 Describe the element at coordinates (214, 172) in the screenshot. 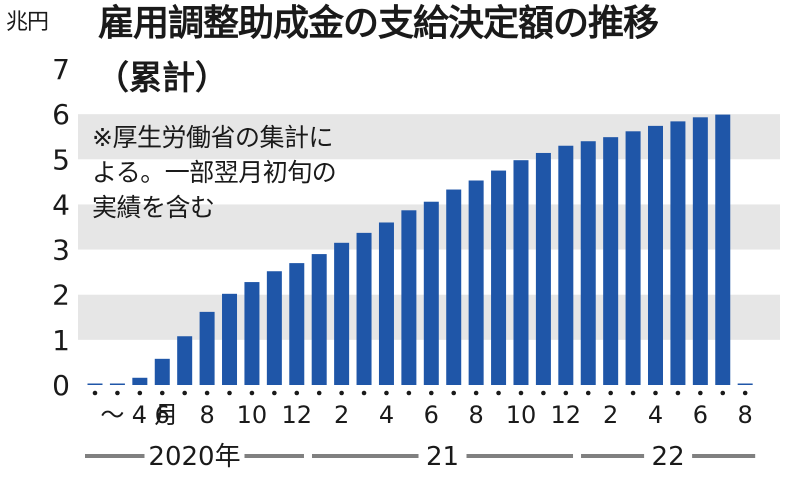

I see `note-line-2: よる。一部翌月初旬の` at that location.